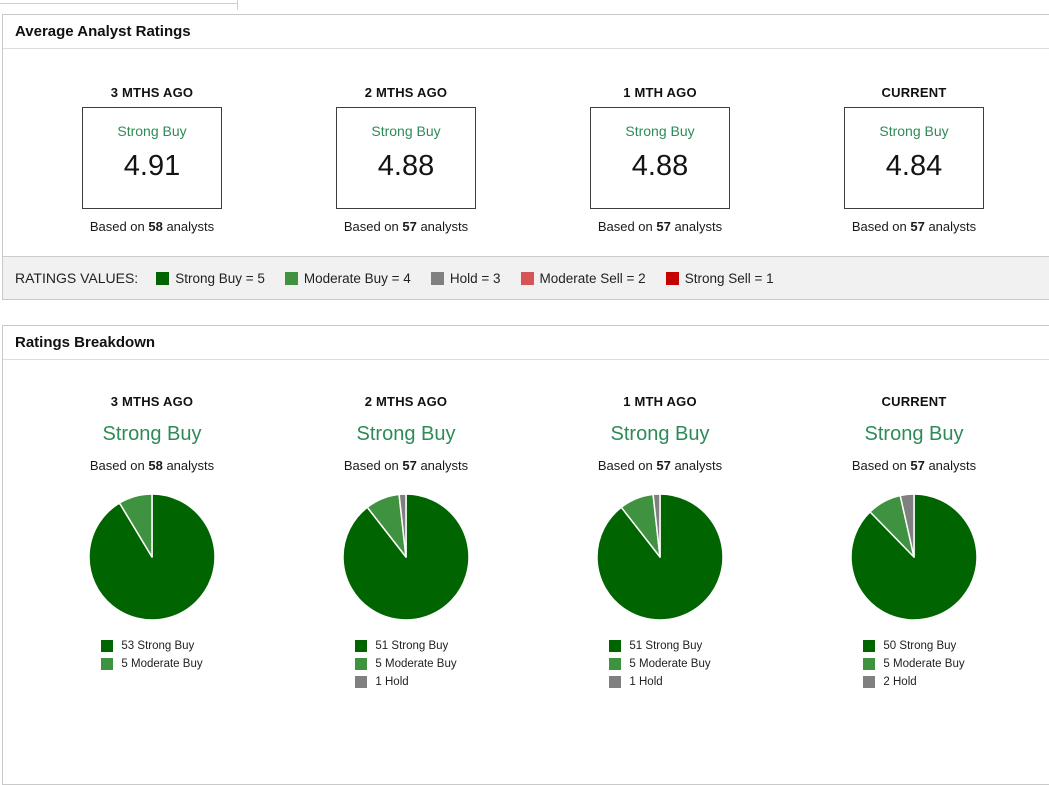 This screenshot has width=1049, height=785. I want to click on pie-legend-item: 53 Strong Buy, so click(151, 646).